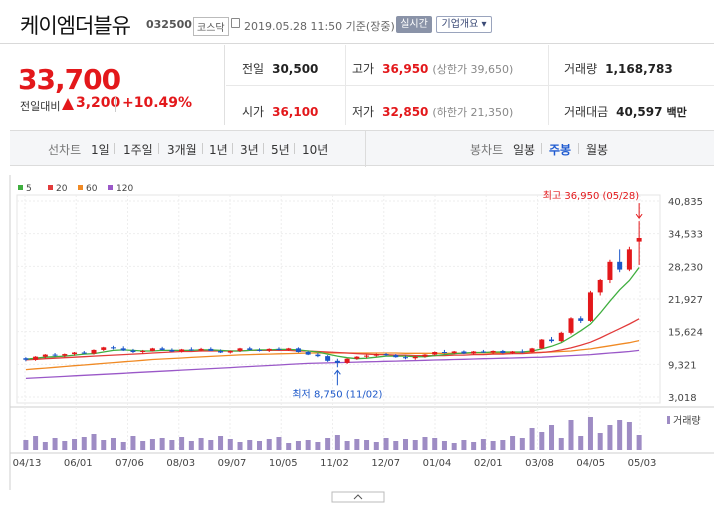 This screenshot has width=714, height=517. Describe the element at coordinates (180, 463) in the screenshot. I see `x-tick-label: 08/03` at that location.